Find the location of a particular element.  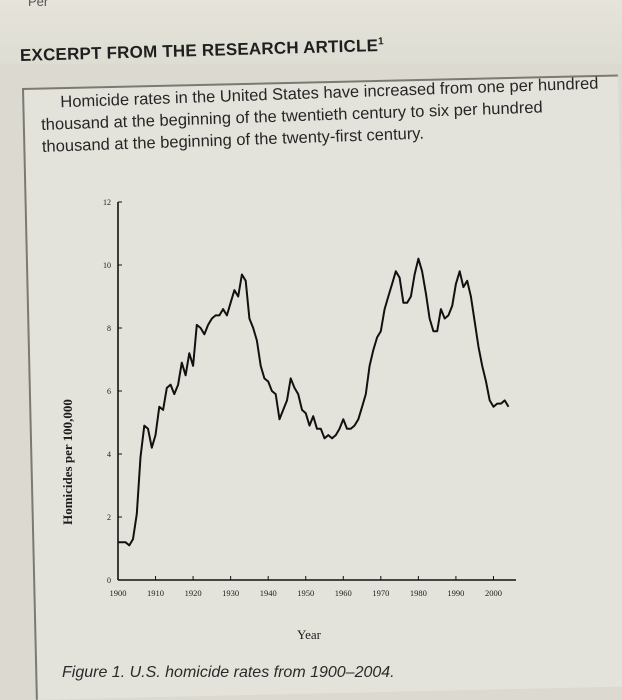

x-tick-label: 1930 is located at coordinates (230, 593).